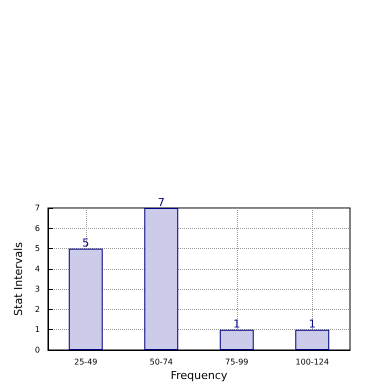  Describe the element at coordinates (37, 309) in the screenshot. I see `y-tick-label: 2` at that location.